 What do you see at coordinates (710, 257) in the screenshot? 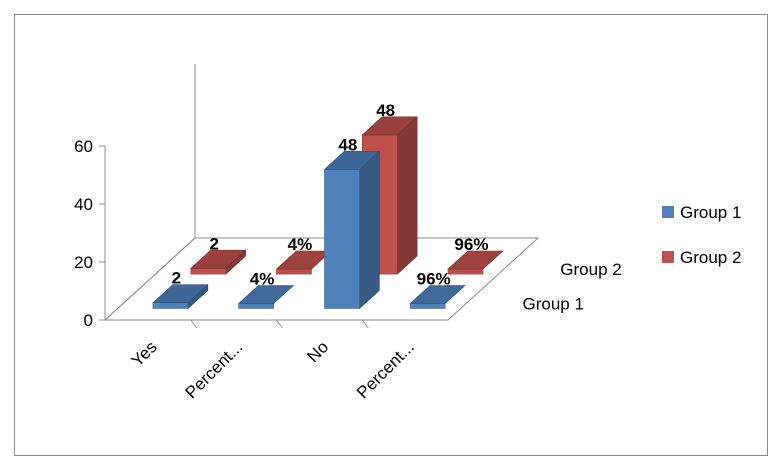
I see `legend-label: Group 2` at bounding box center [710, 257].